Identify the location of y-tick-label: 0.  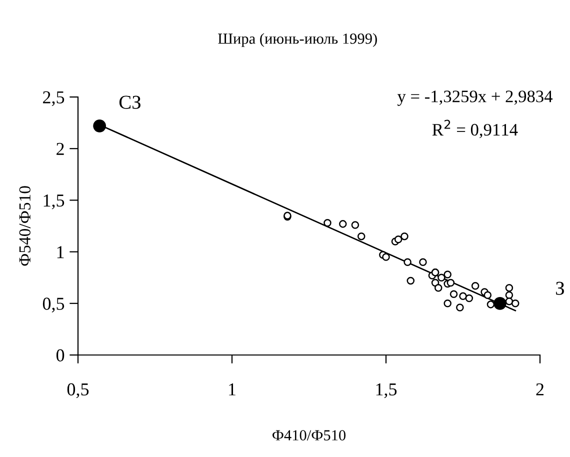
(60, 355).